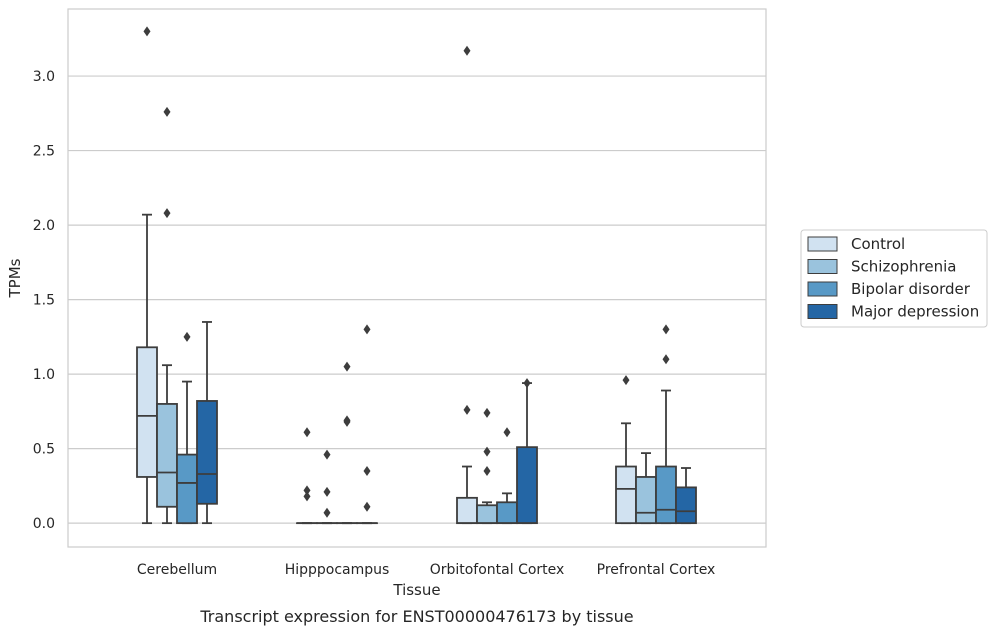  What do you see at coordinates (497, 570) in the screenshot?
I see `x-tick-label: Orbitofontal Cortex` at bounding box center [497, 570].